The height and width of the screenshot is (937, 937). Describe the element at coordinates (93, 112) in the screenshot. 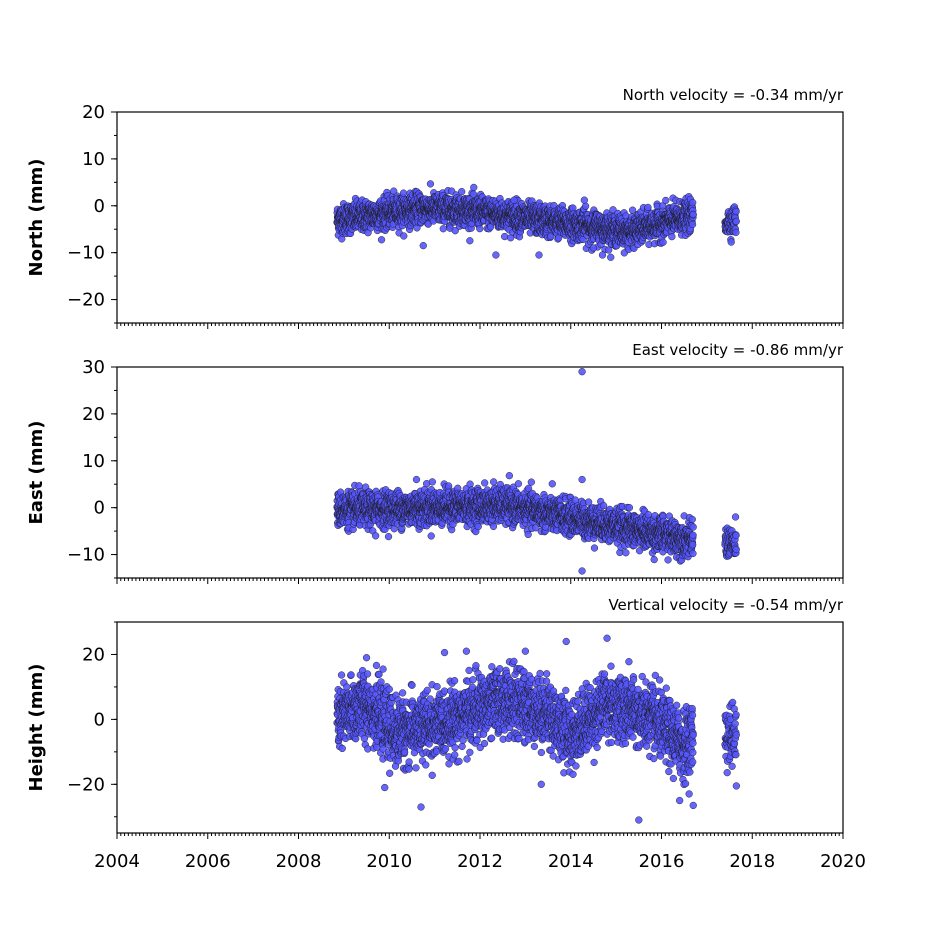

I see `y-tick-label: 20` at that location.